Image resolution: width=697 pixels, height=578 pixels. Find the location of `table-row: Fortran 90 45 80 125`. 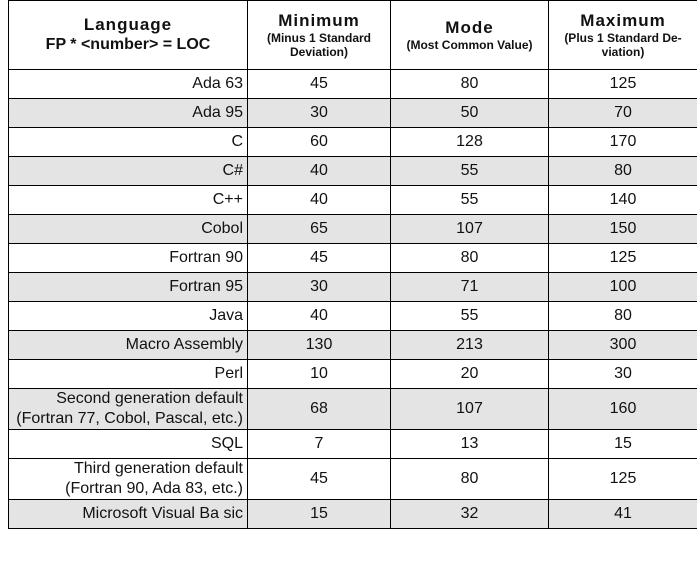

table-row: Fortran 90 45 80 125 is located at coordinates (352, 258).